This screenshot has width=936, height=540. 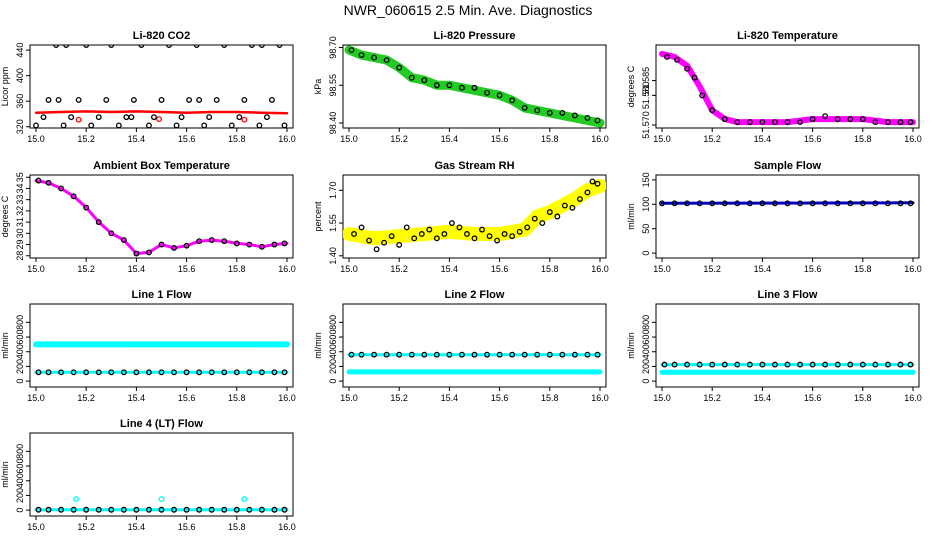 What do you see at coordinates (287, 527) in the screenshot?
I see `x-tick-label: 16.0` at bounding box center [287, 527].